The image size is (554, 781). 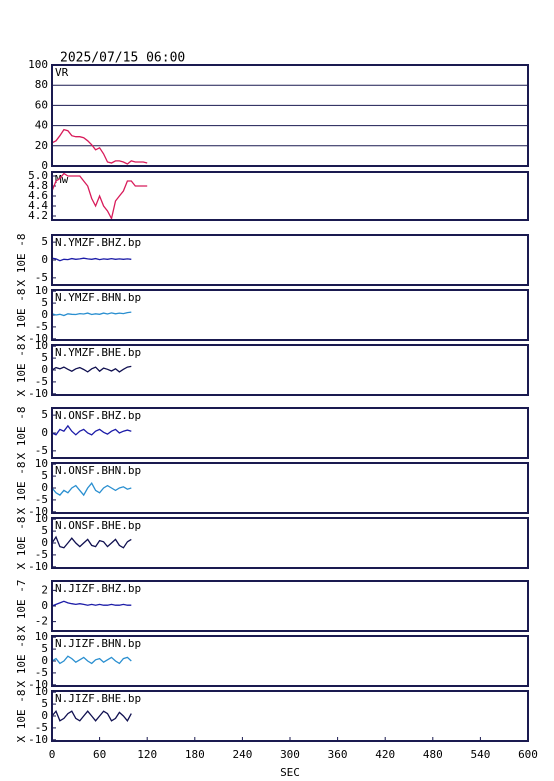 I want to click on x-tick-label: 60, so click(x=99, y=754).